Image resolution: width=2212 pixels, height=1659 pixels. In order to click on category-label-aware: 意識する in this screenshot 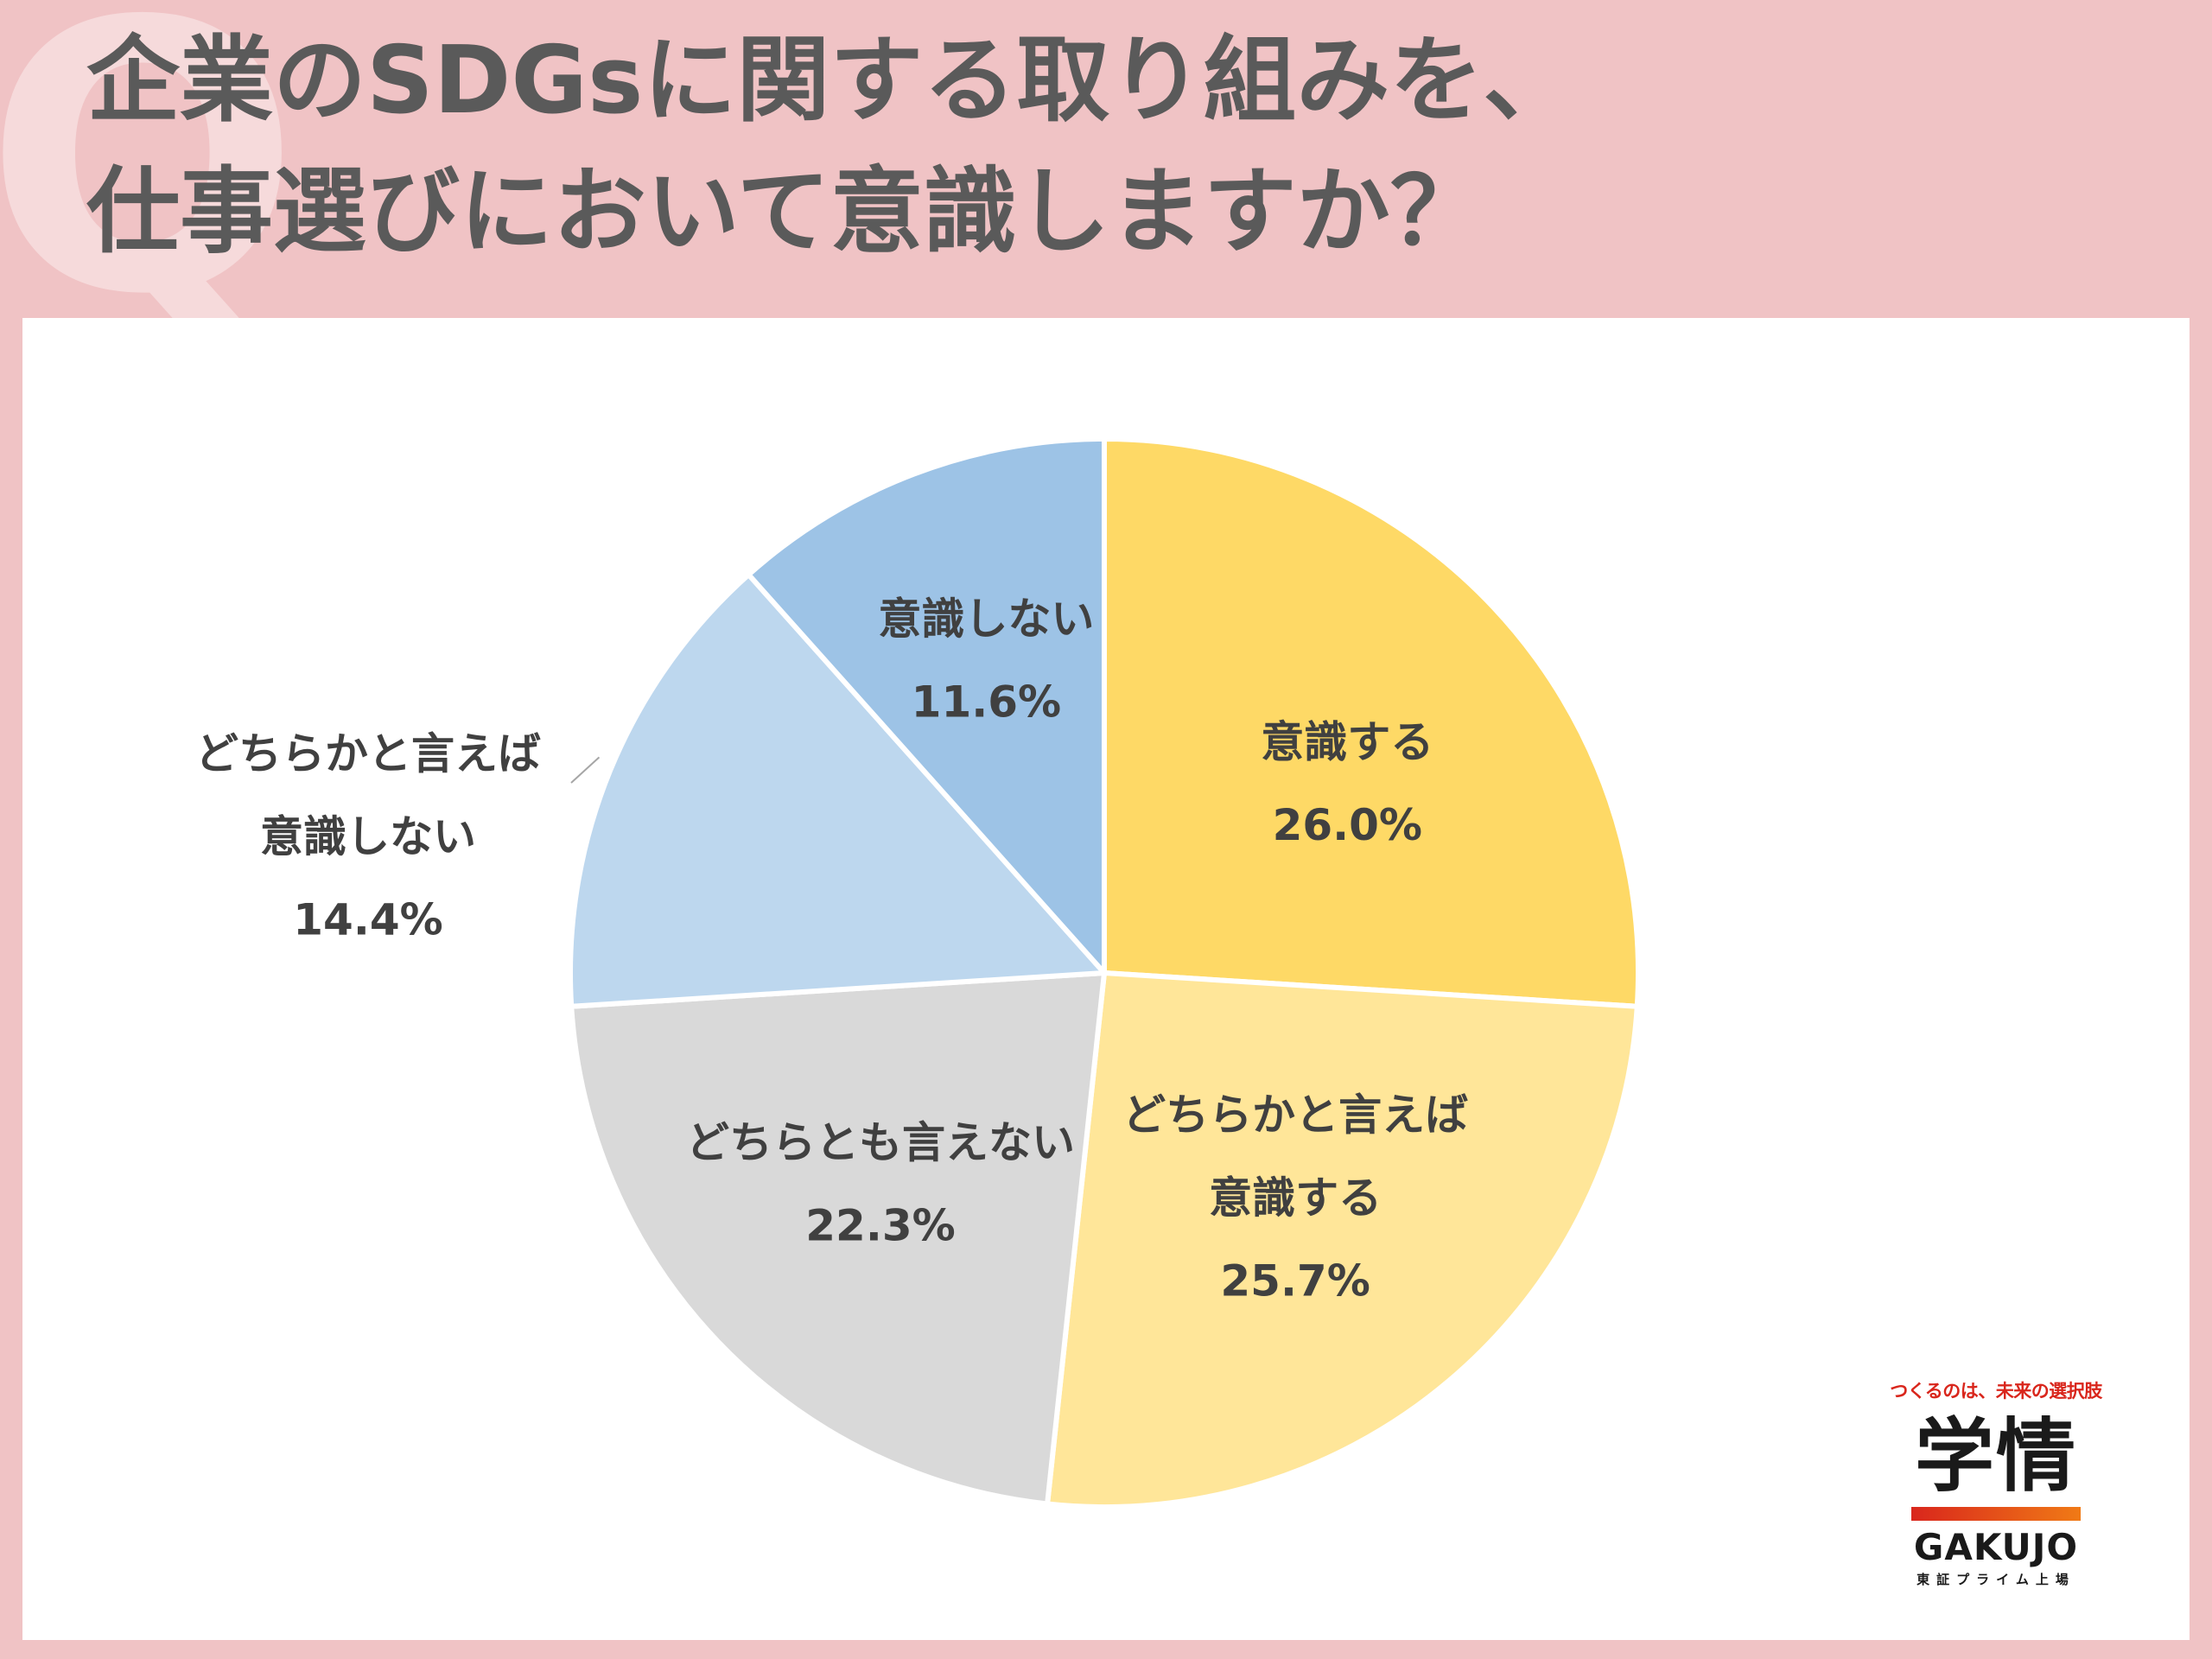, I will do `click(1347, 742)`.